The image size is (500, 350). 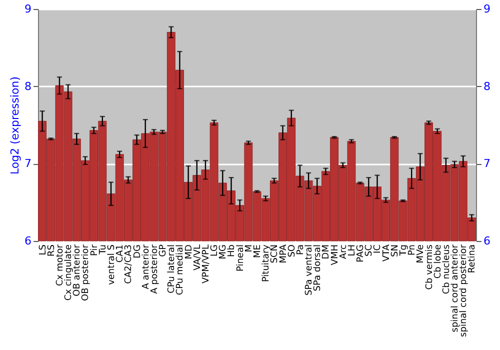 What do you see at coordinates (103, 250) in the screenshot?
I see `x-tick-label: Tu` at bounding box center [103, 250].